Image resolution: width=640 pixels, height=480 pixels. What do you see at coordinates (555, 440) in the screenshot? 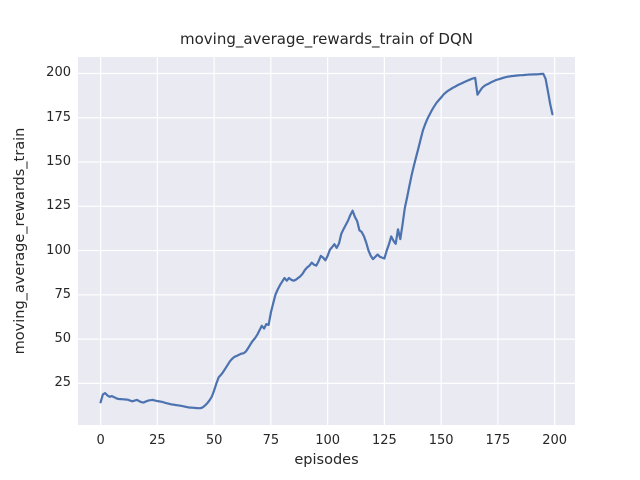
I see `x-tick-label: 200` at bounding box center [555, 440].